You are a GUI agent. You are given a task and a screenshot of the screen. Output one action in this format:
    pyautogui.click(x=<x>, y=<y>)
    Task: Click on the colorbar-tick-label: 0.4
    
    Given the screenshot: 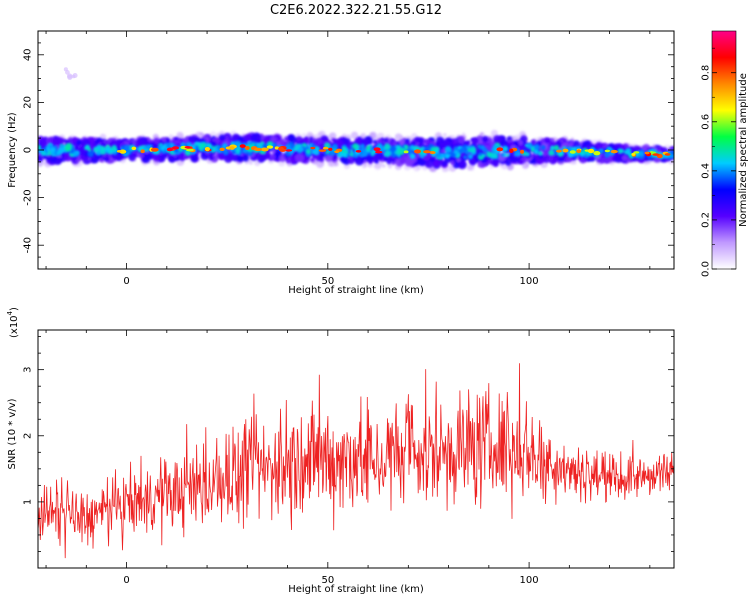 What is the action you would take?
    pyautogui.click(x=706, y=171)
    